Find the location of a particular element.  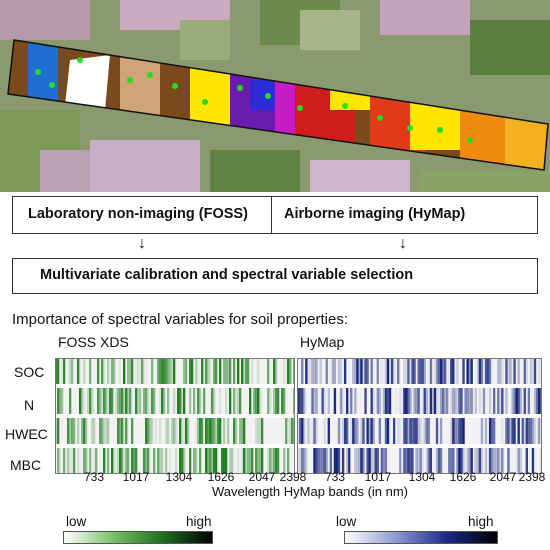

blue-color-scale is located at coordinates (421, 537).